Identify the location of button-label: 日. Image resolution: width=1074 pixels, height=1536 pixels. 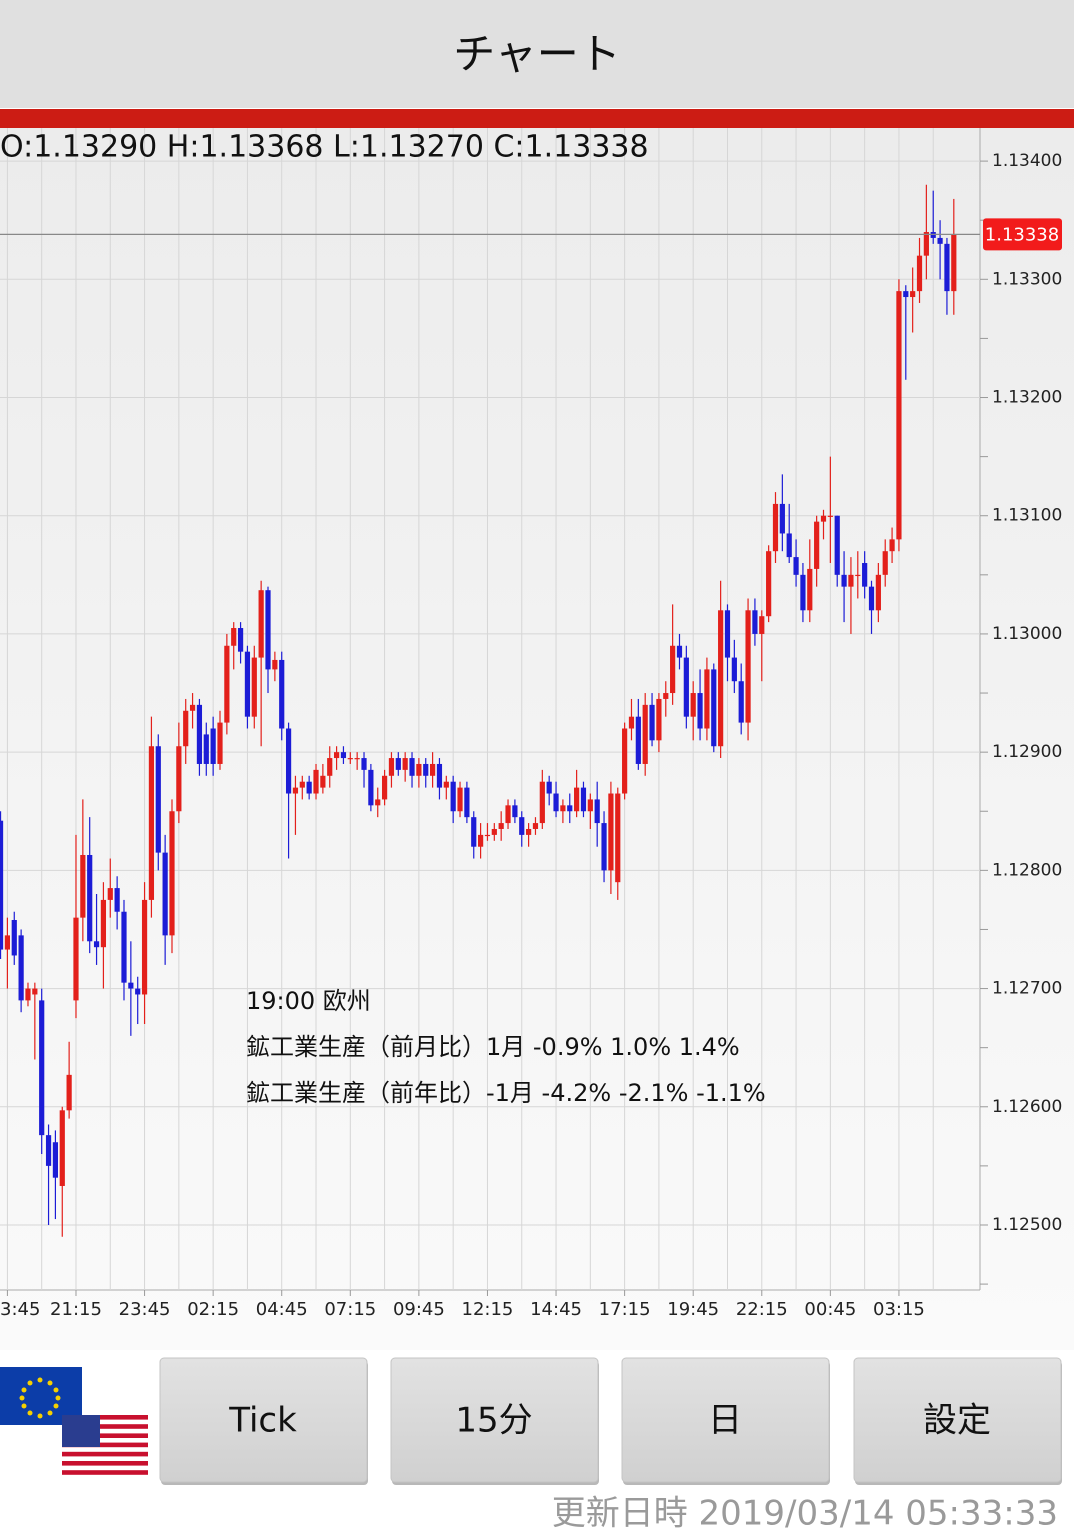
(725, 1421).